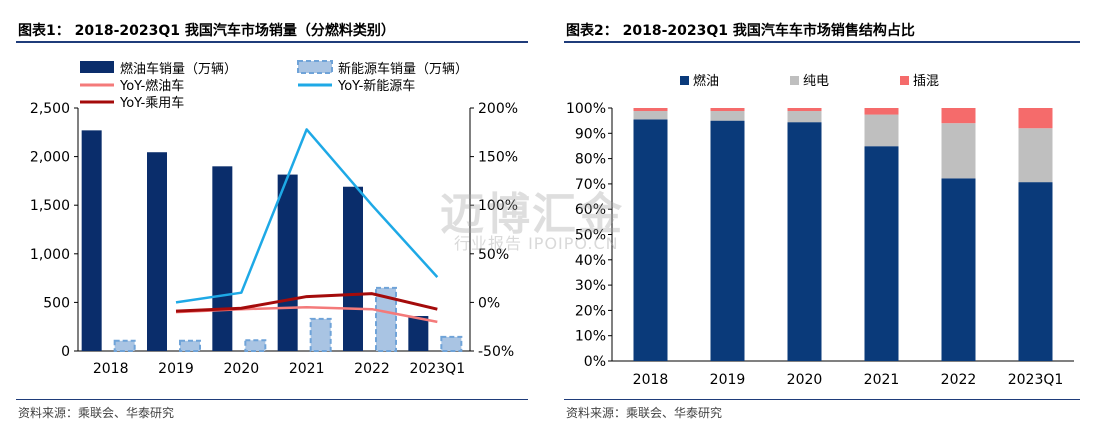 Image resolution: width=1098 pixels, height=427 pixels. I want to click on chart2-bottom-rule, so click(822, 399).